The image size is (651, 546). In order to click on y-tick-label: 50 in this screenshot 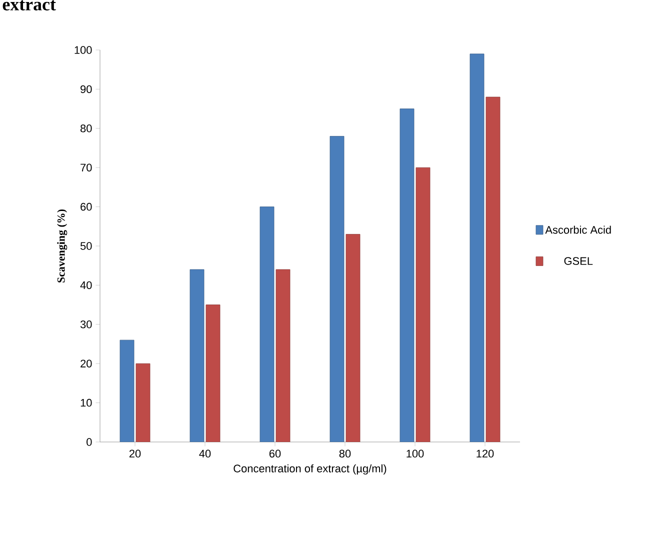, I will do `click(86, 246)`.